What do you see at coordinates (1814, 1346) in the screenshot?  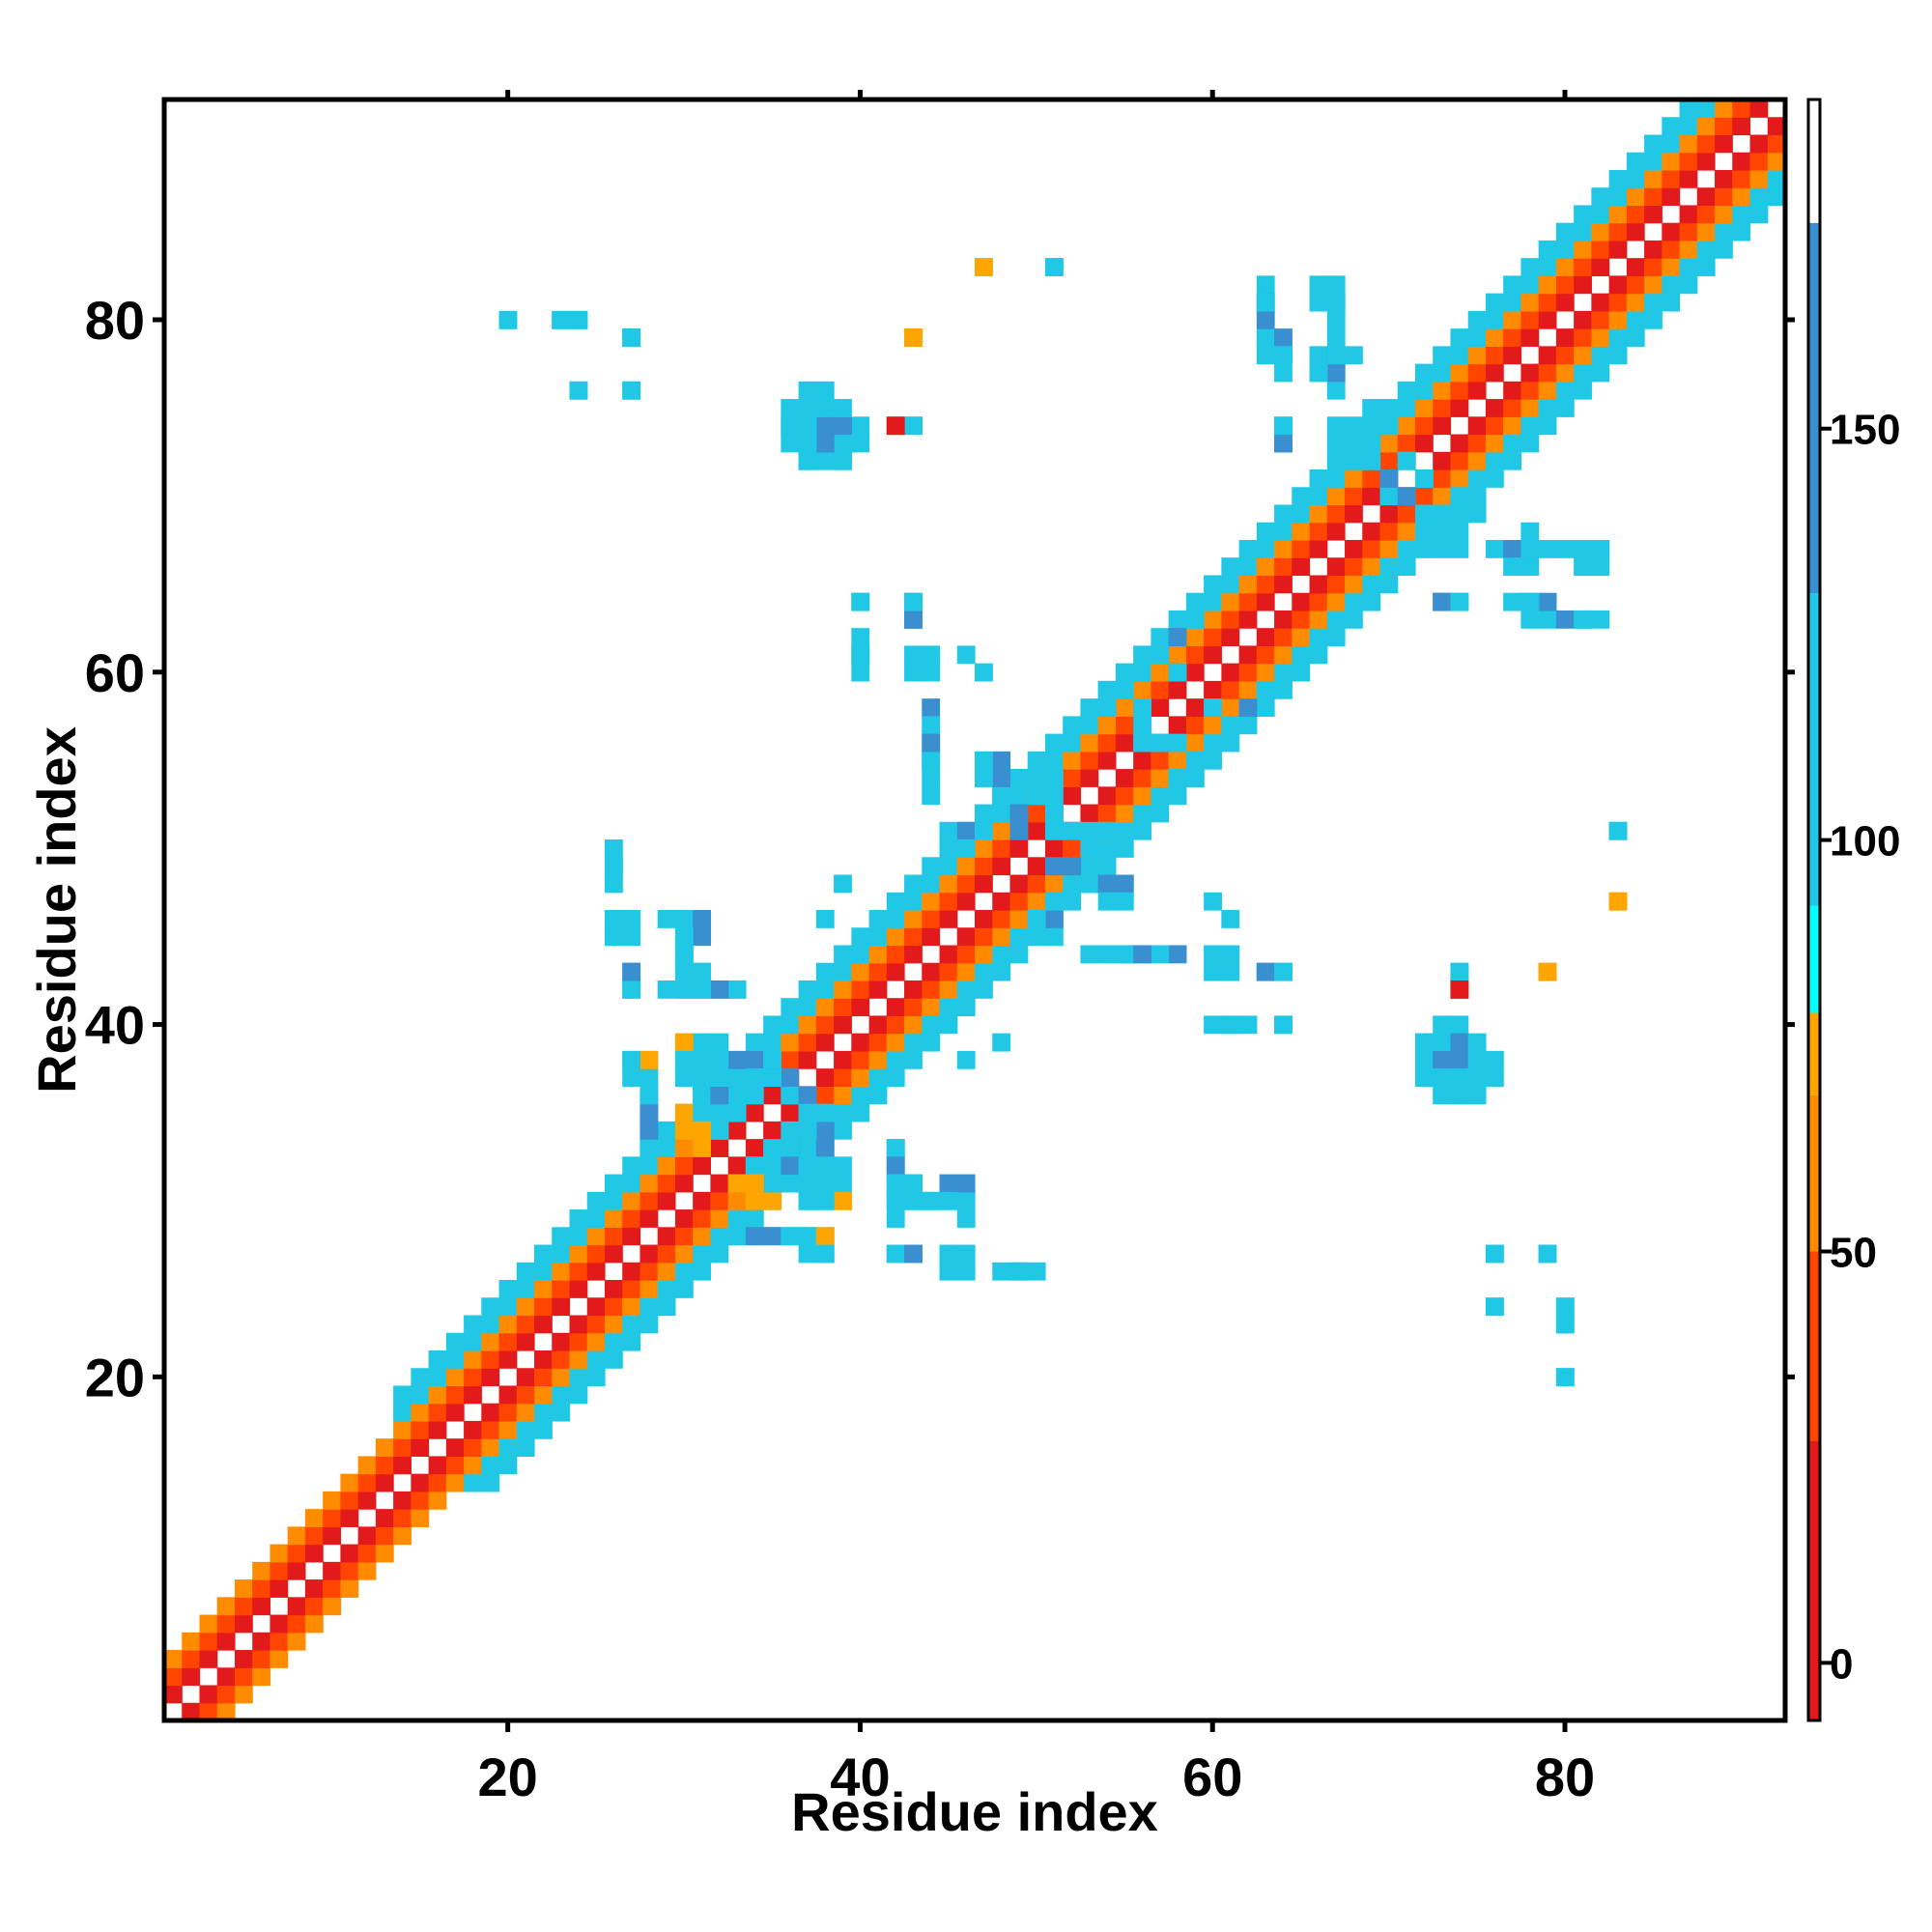 I see `colorbar-band` at bounding box center [1814, 1346].